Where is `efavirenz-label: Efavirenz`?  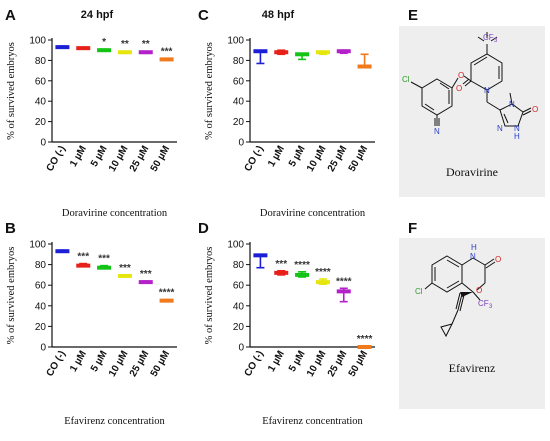 efavirenz-label: Efavirenz is located at coordinates (472, 368).